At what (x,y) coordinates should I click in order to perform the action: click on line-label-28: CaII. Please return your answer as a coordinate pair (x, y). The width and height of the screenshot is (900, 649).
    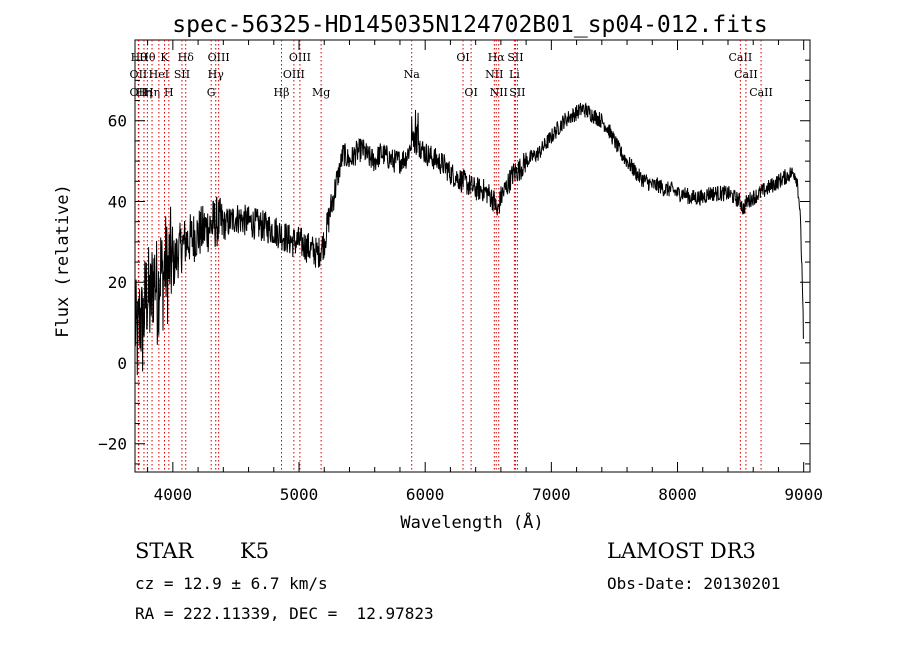
    Looking at the image, I should click on (746, 74).